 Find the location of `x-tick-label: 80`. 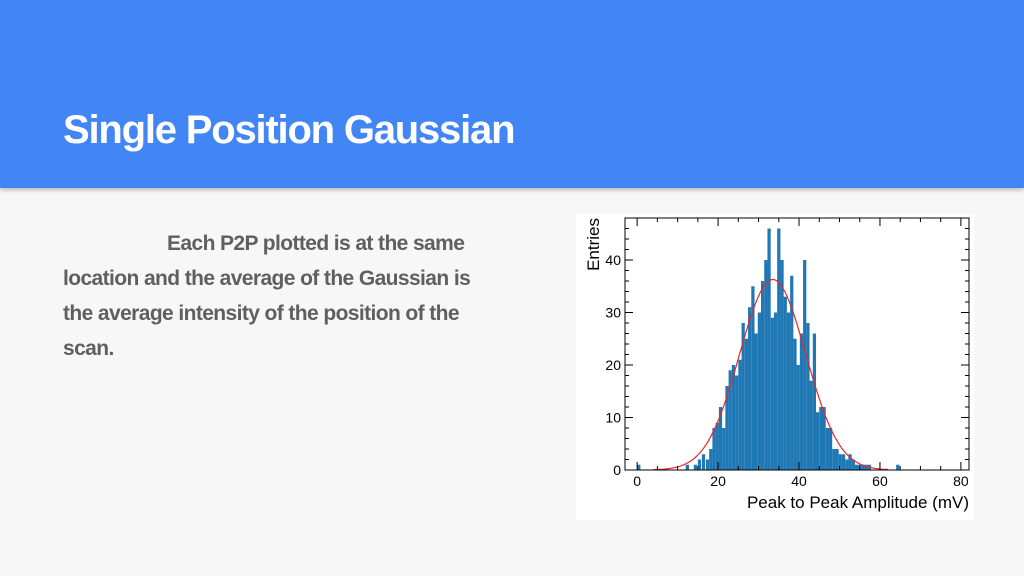

x-tick-label: 80 is located at coordinates (961, 481).